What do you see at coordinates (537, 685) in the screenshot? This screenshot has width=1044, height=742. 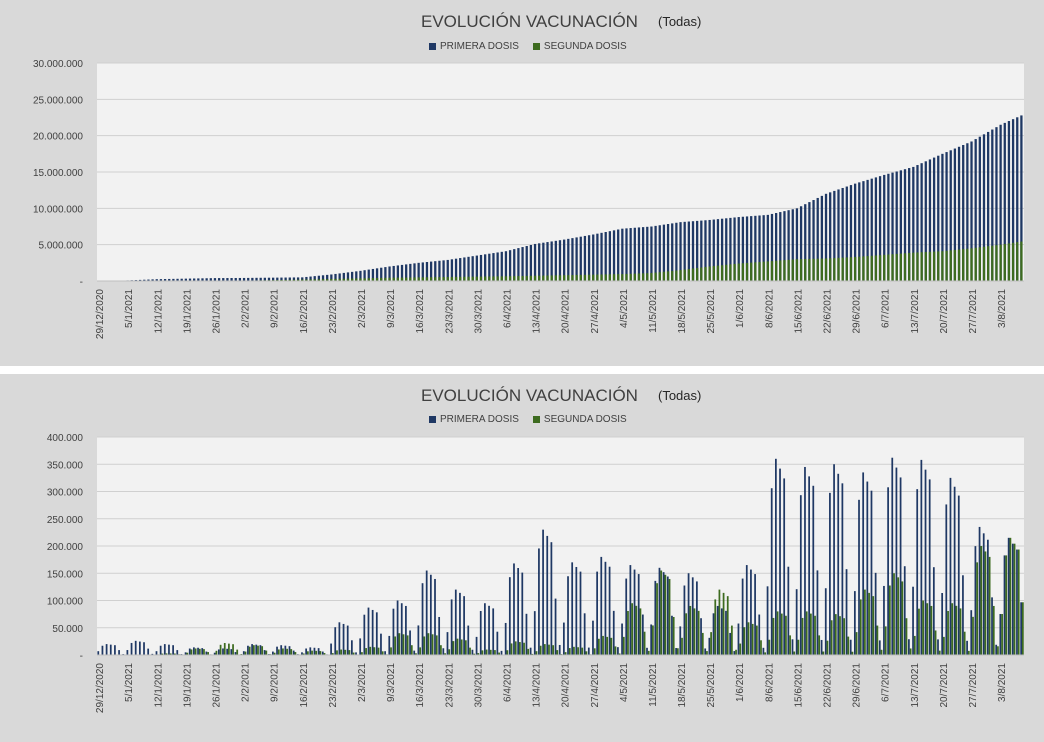 I see `x-tick-label: 13/4/2021` at bounding box center [537, 685].